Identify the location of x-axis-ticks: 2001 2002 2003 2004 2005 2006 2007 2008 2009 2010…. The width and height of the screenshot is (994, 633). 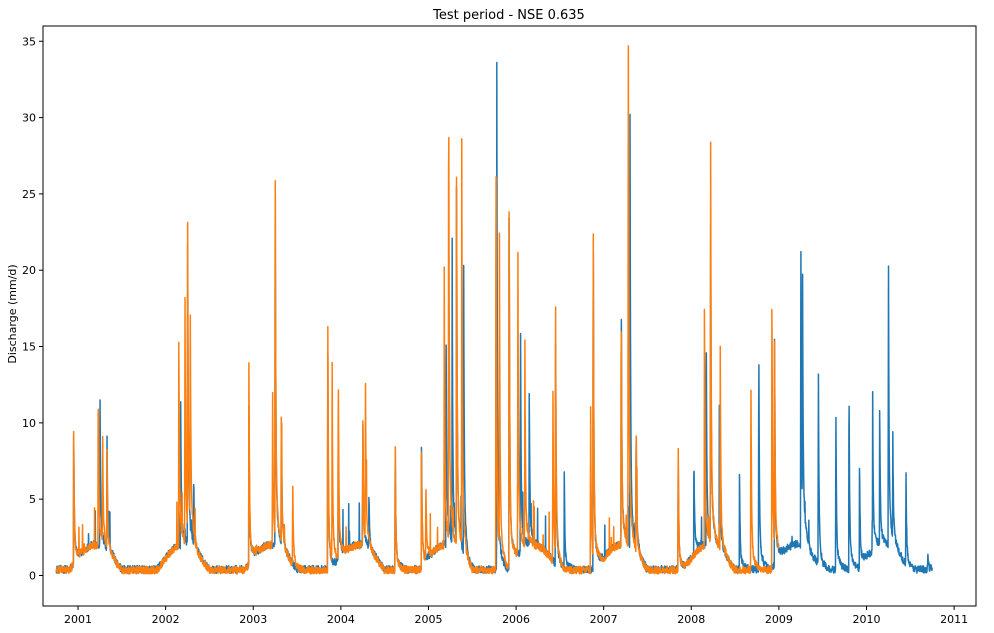
(516, 616).